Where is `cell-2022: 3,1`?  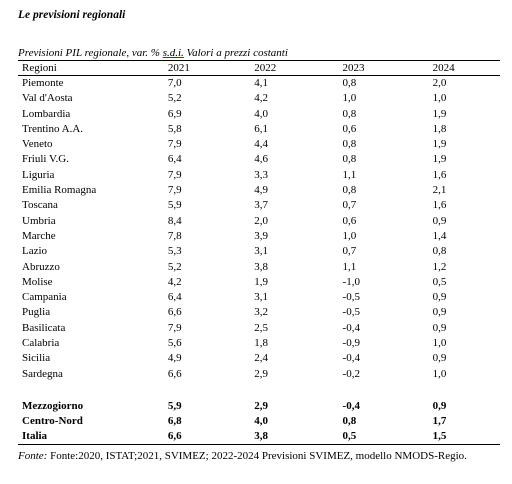 cell-2022: 3,1 is located at coordinates (261, 251).